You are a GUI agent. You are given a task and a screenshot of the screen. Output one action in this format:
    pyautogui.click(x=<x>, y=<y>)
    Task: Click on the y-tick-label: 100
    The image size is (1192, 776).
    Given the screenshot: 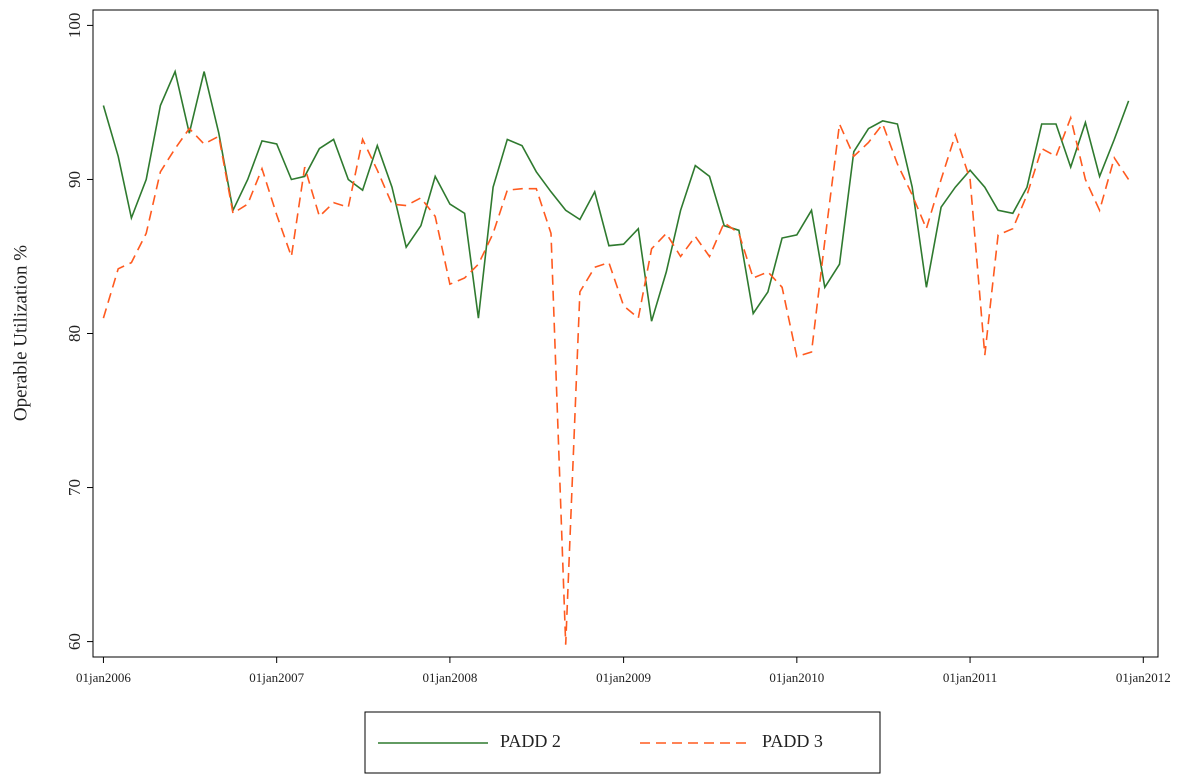 What is the action you would take?
    pyautogui.click(x=74, y=26)
    